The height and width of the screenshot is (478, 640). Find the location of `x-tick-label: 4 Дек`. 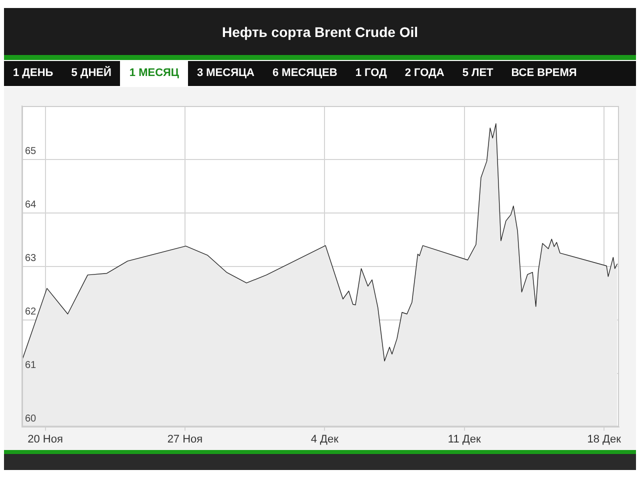

x-tick-label: 4 Дек is located at coordinates (324, 439).